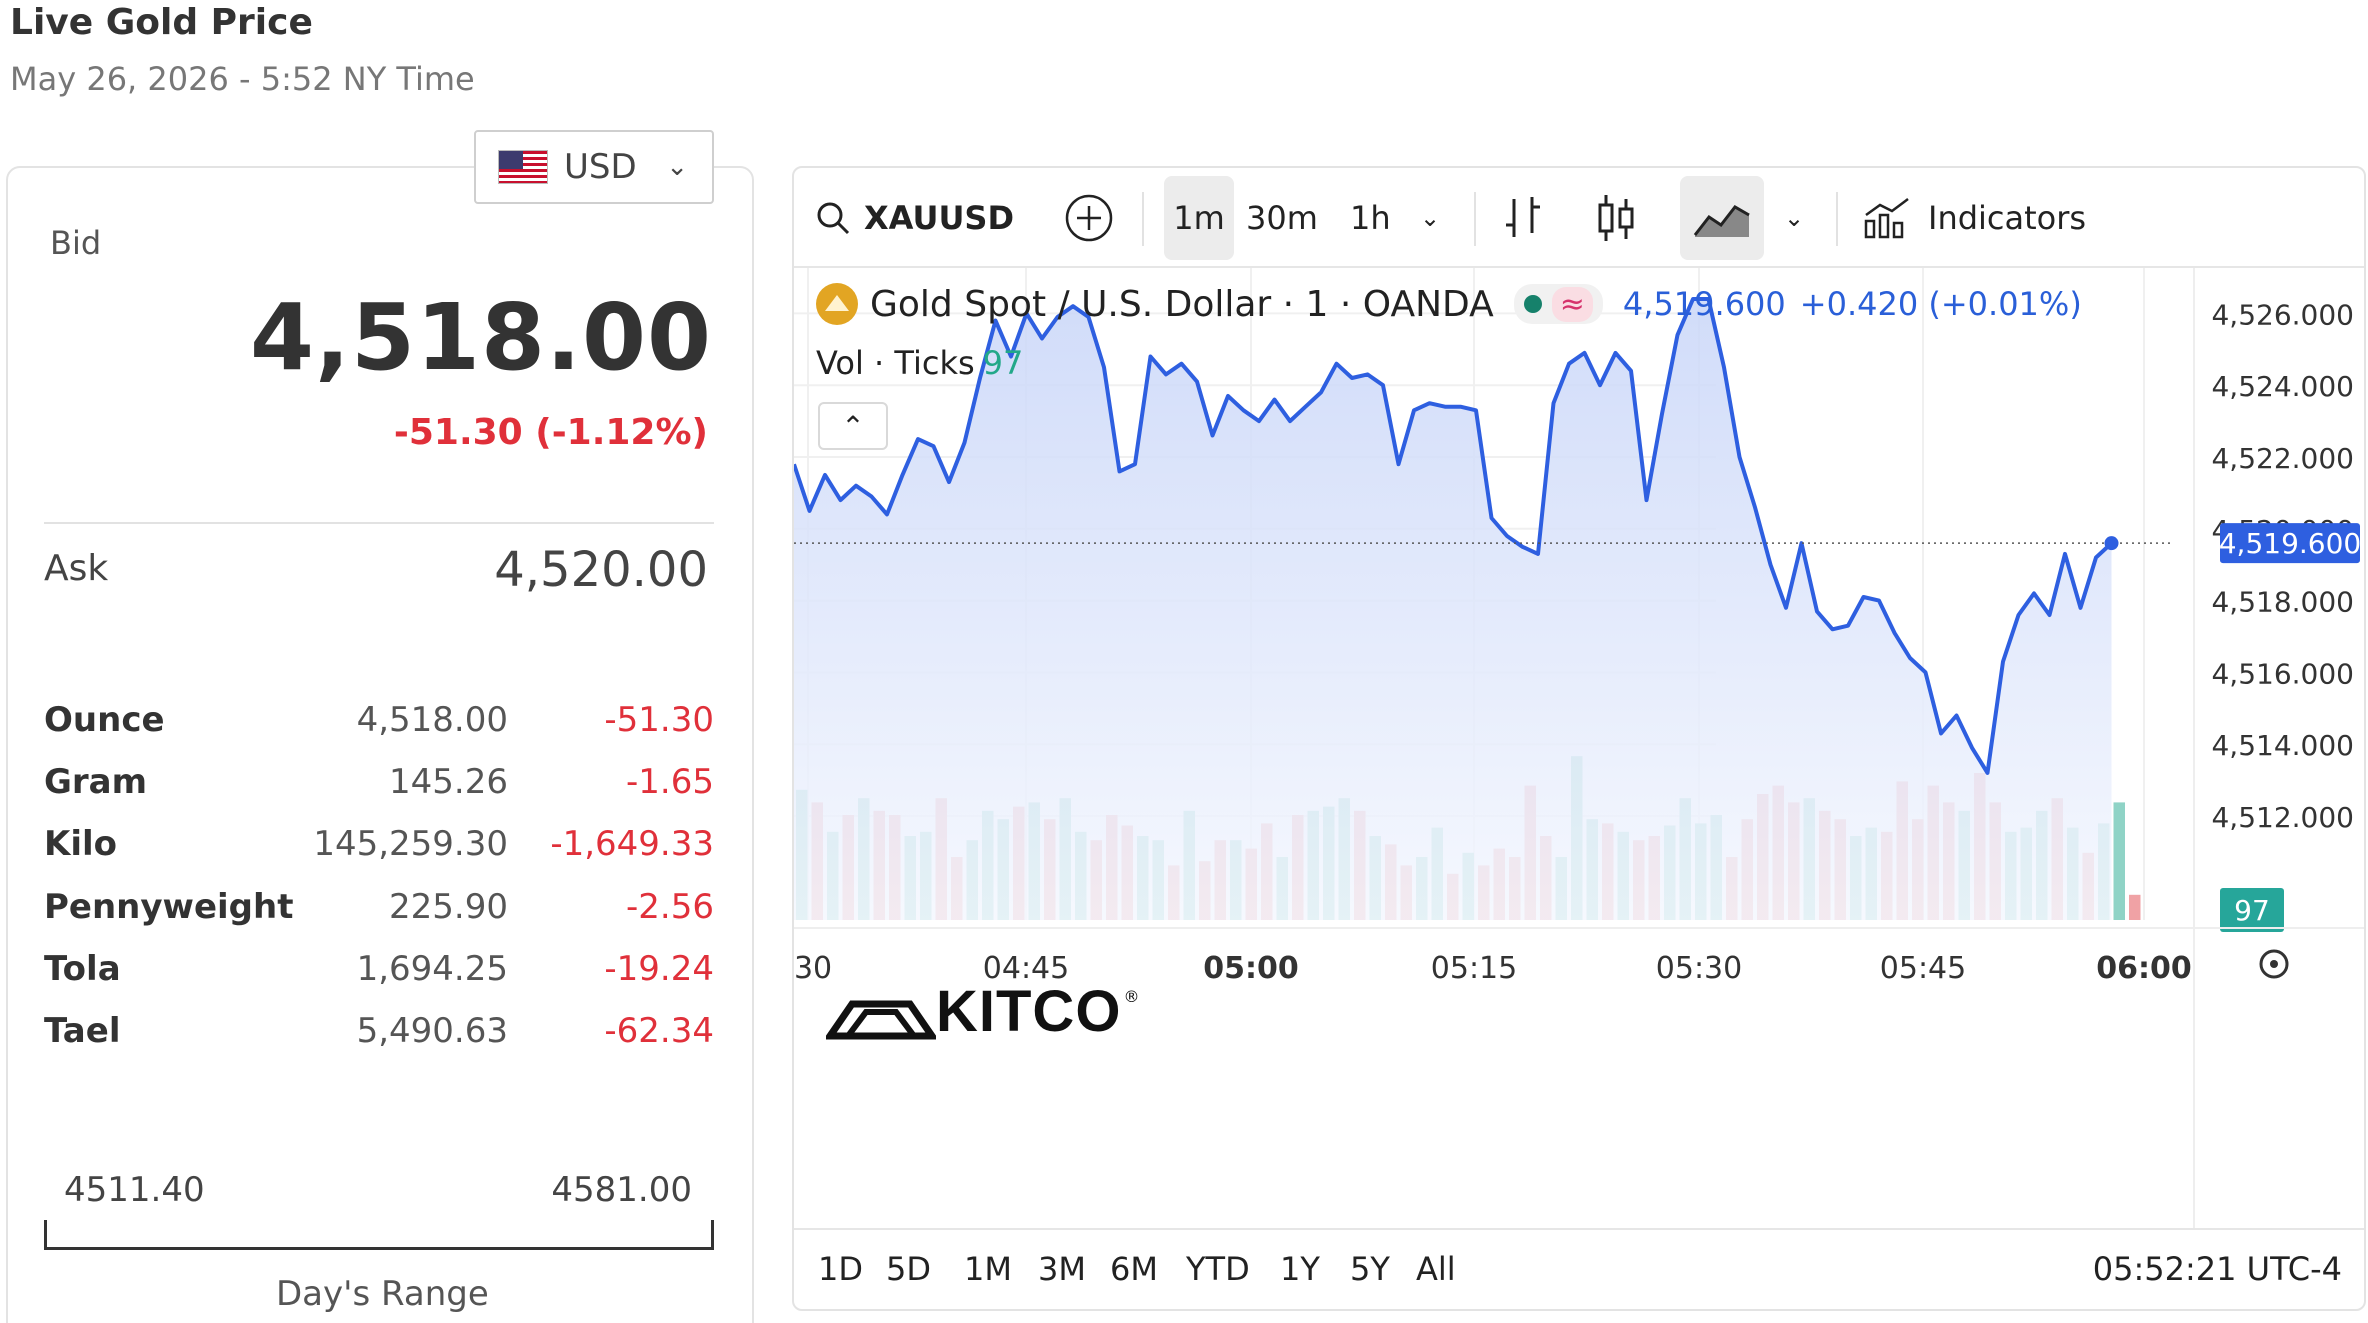  Describe the element at coordinates (1436, 1269) in the screenshot. I see `range-all: All` at that location.